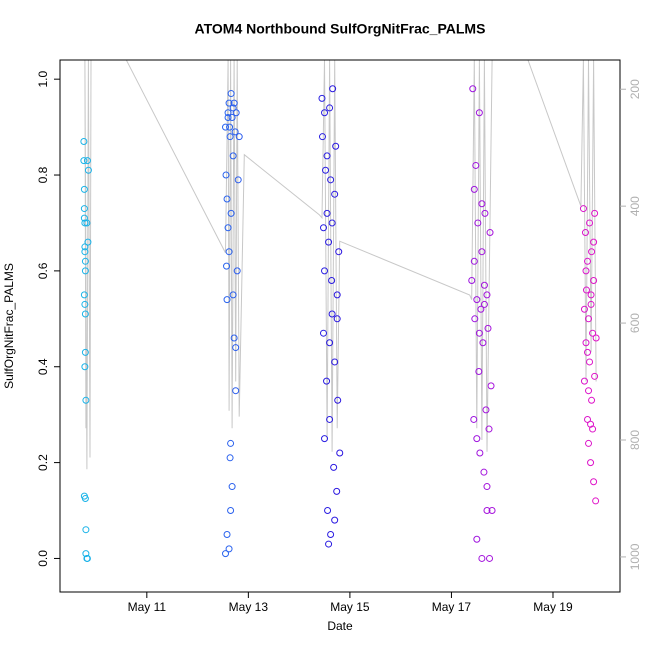 The width and height of the screenshot is (650, 650). I want to click on y-axis-label: SulfOrgNitFrac_PALMS, so click(9, 326).